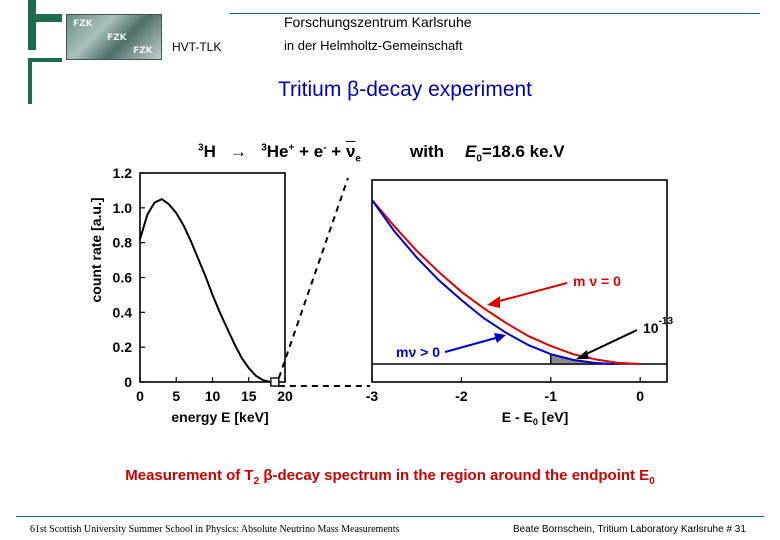  I want to click on spectrum-ytick-label: 1.0, so click(123, 208).